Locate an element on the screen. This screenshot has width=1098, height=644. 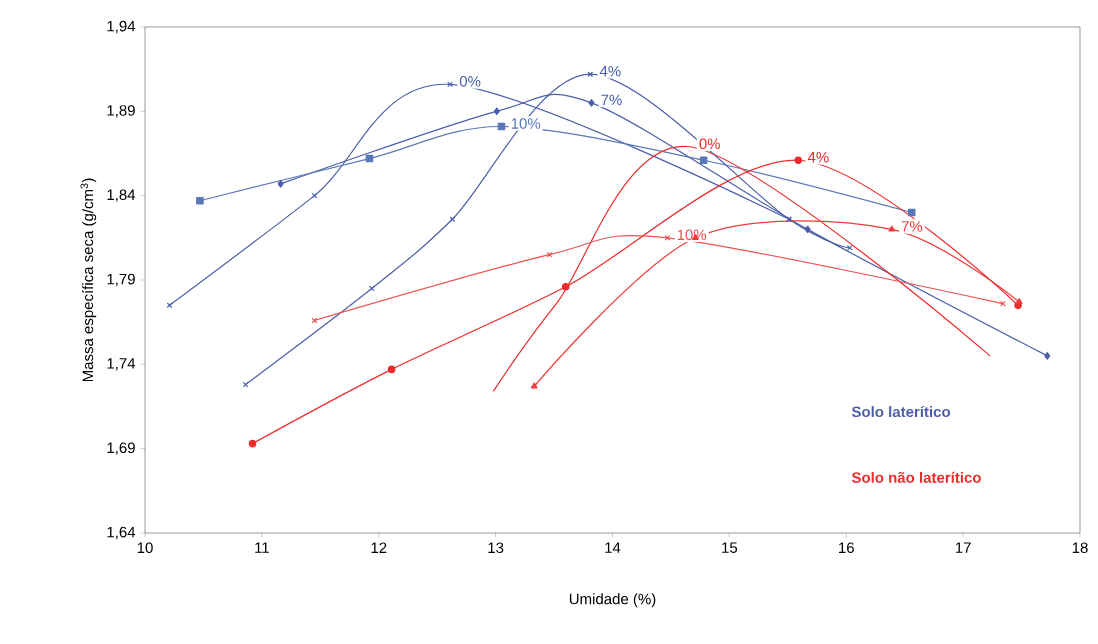
y-tick-label: 1,89 is located at coordinates (121, 111).